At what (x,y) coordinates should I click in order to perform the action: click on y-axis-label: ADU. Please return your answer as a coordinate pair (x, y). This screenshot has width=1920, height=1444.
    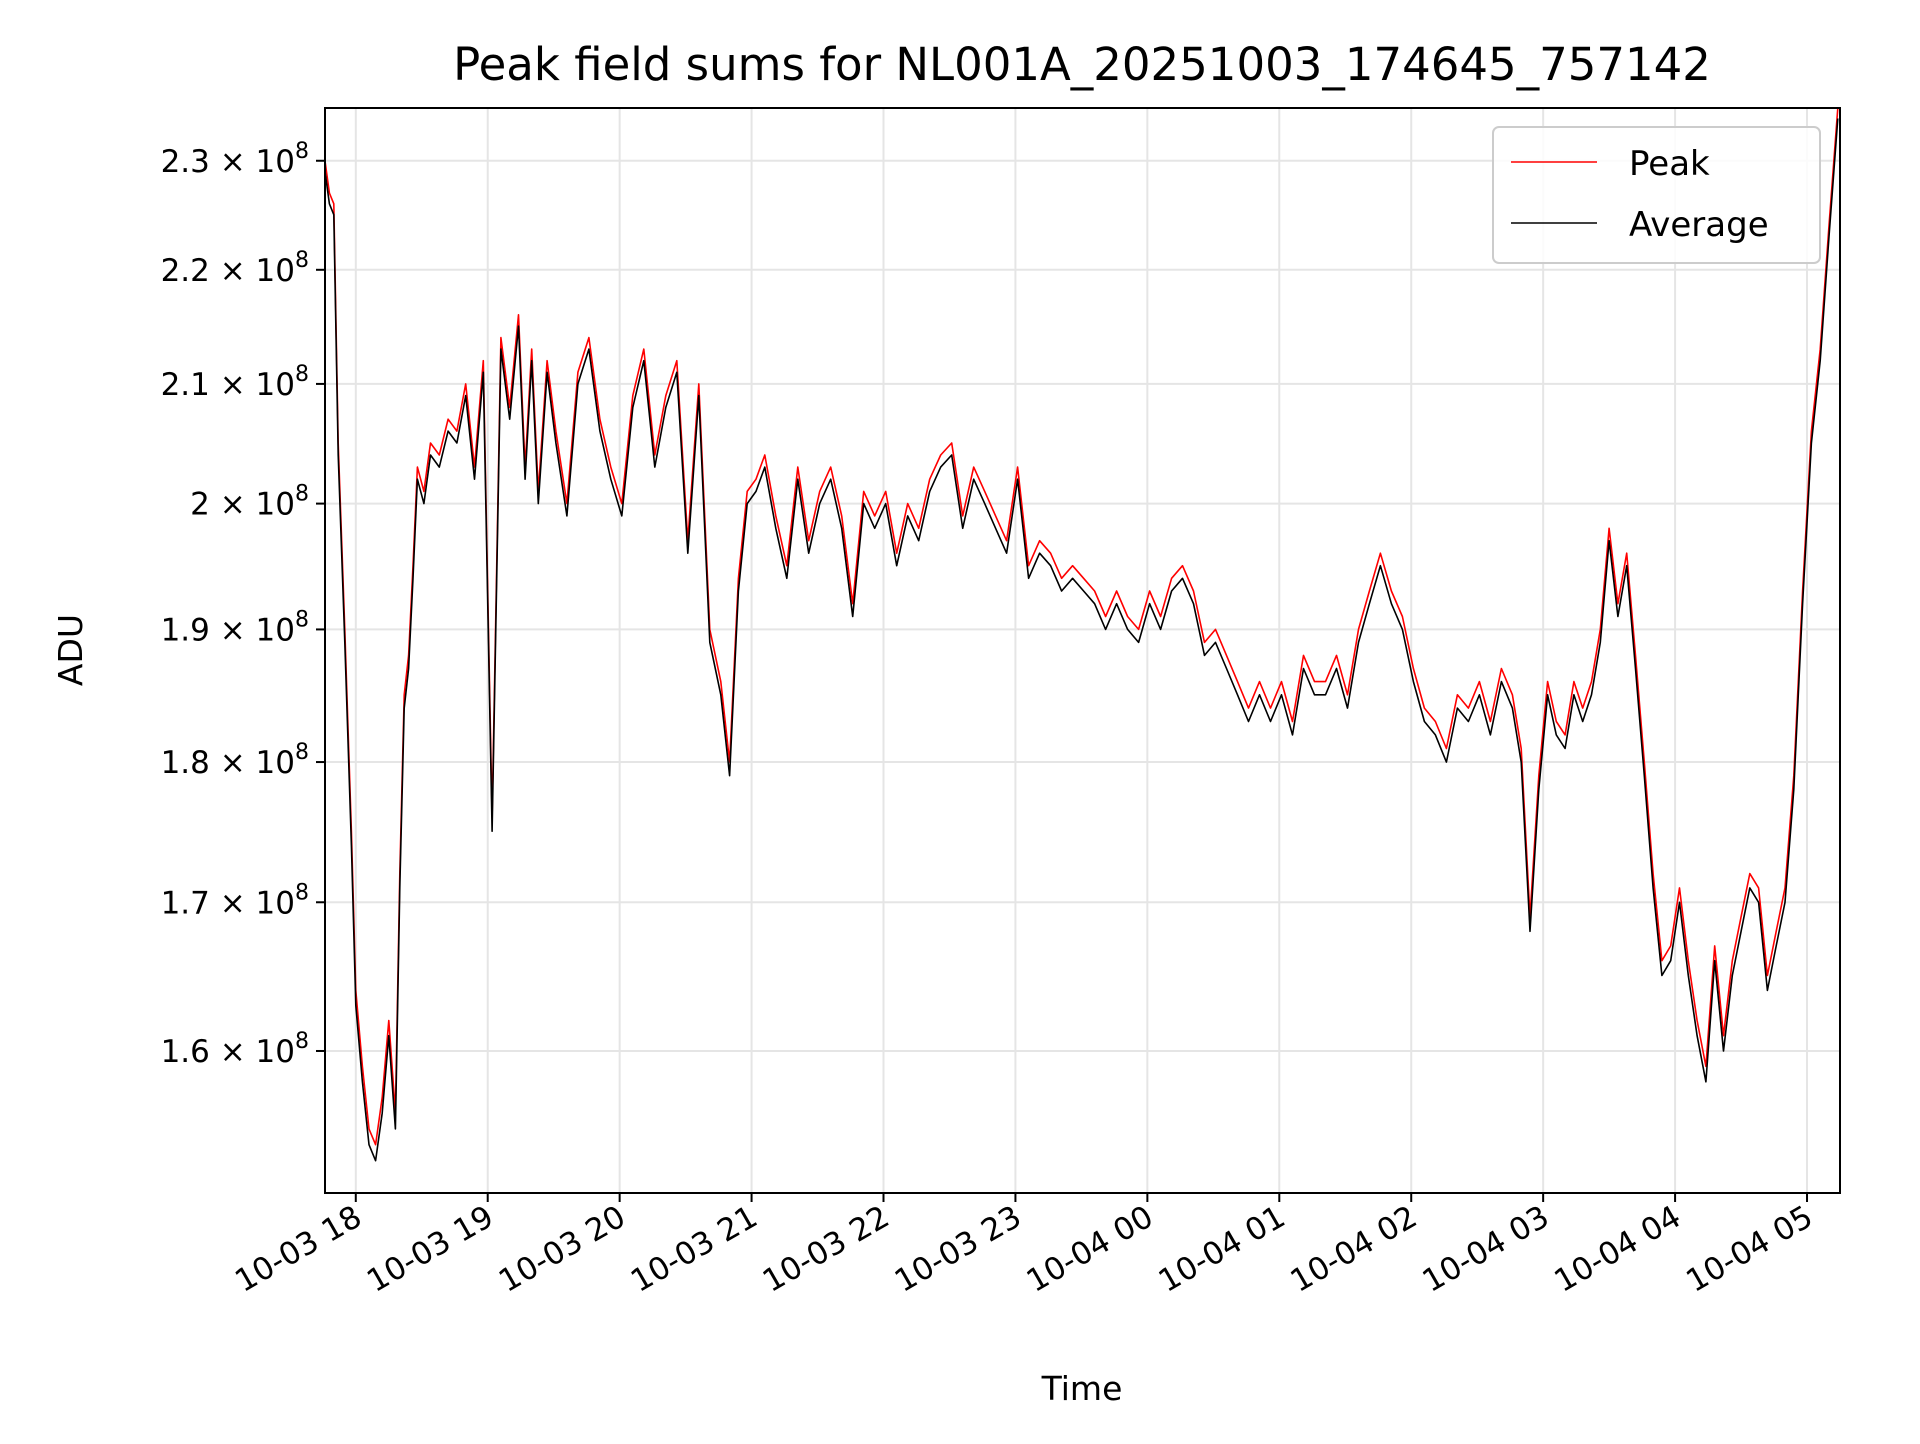
    Looking at the image, I should click on (70, 650).